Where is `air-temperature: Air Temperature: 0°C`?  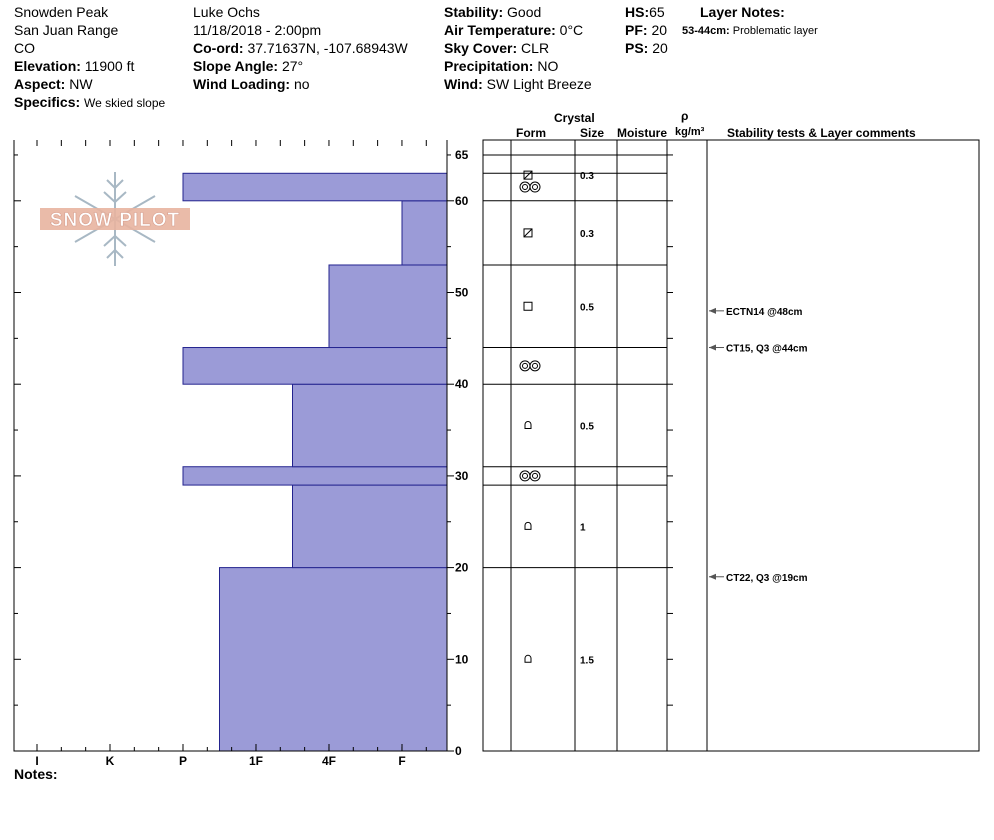
air-temperature: Air Temperature: 0°C is located at coordinates (513, 30).